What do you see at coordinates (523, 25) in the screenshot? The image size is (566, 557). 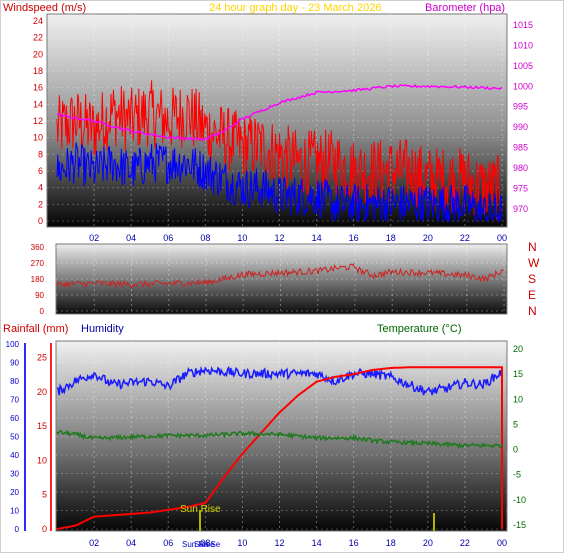 I see `barometer-y-tick-label: 1015` at bounding box center [523, 25].